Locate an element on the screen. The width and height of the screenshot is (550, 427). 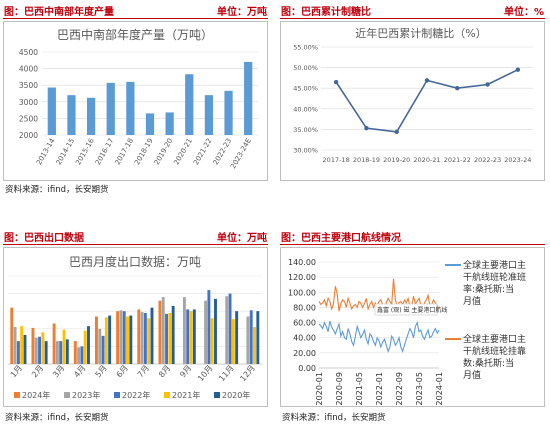
x-tick-label: 9月 is located at coordinates (185, 372).